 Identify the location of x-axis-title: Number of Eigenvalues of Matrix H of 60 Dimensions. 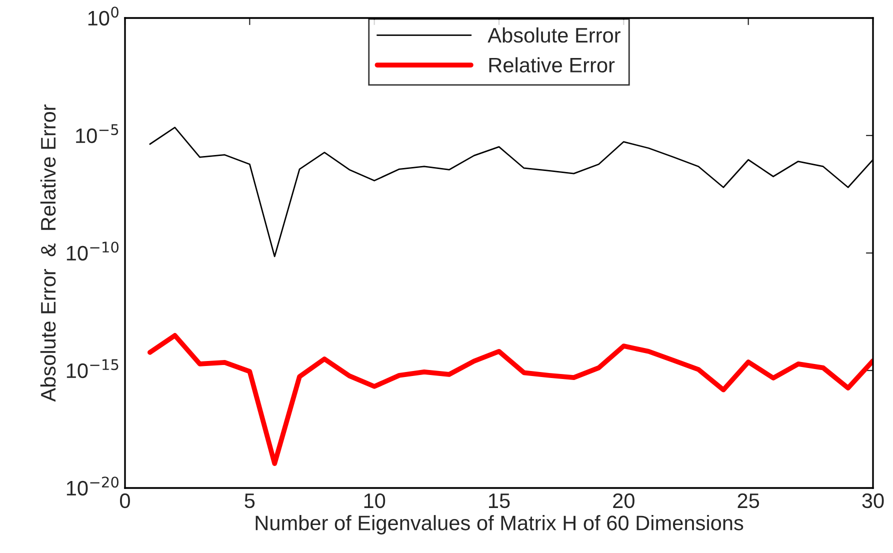
(500, 524).